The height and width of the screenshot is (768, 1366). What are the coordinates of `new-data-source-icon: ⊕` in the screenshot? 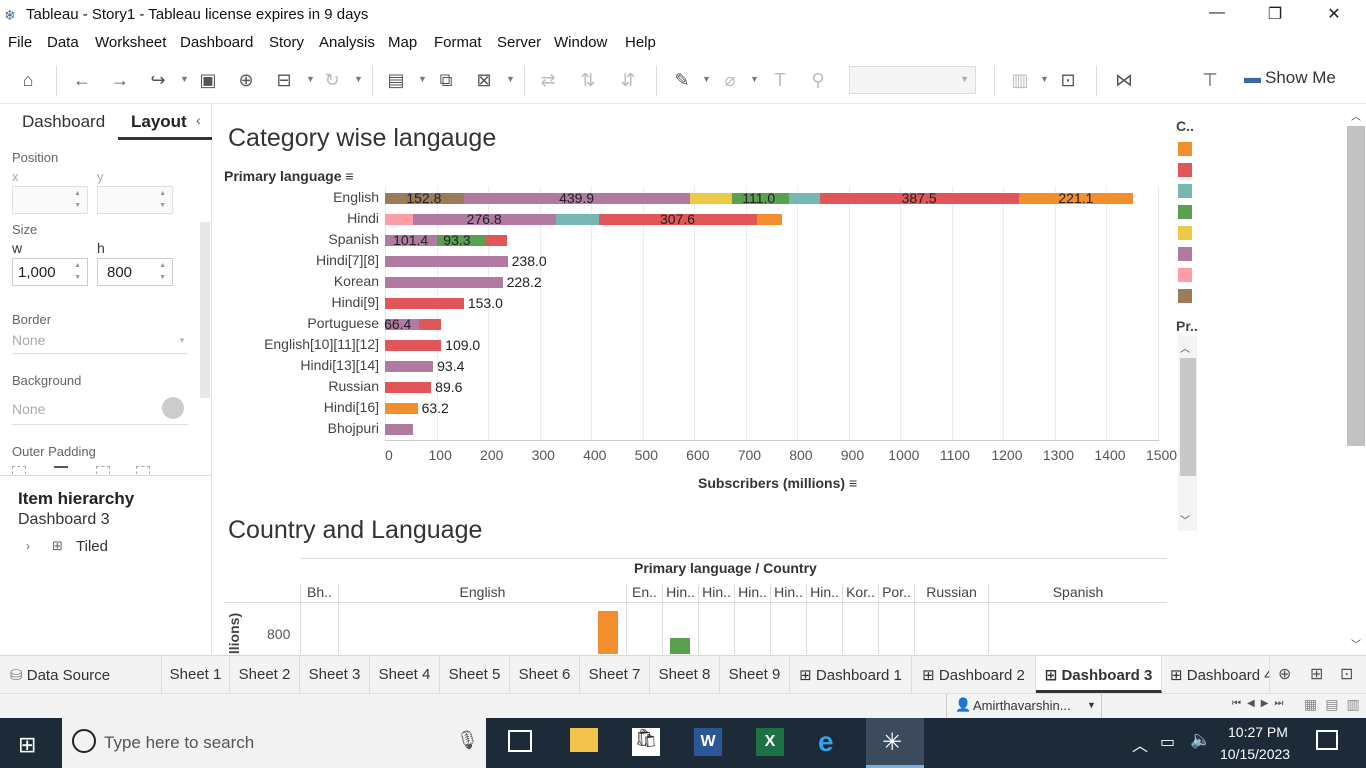 It's located at (246, 80).